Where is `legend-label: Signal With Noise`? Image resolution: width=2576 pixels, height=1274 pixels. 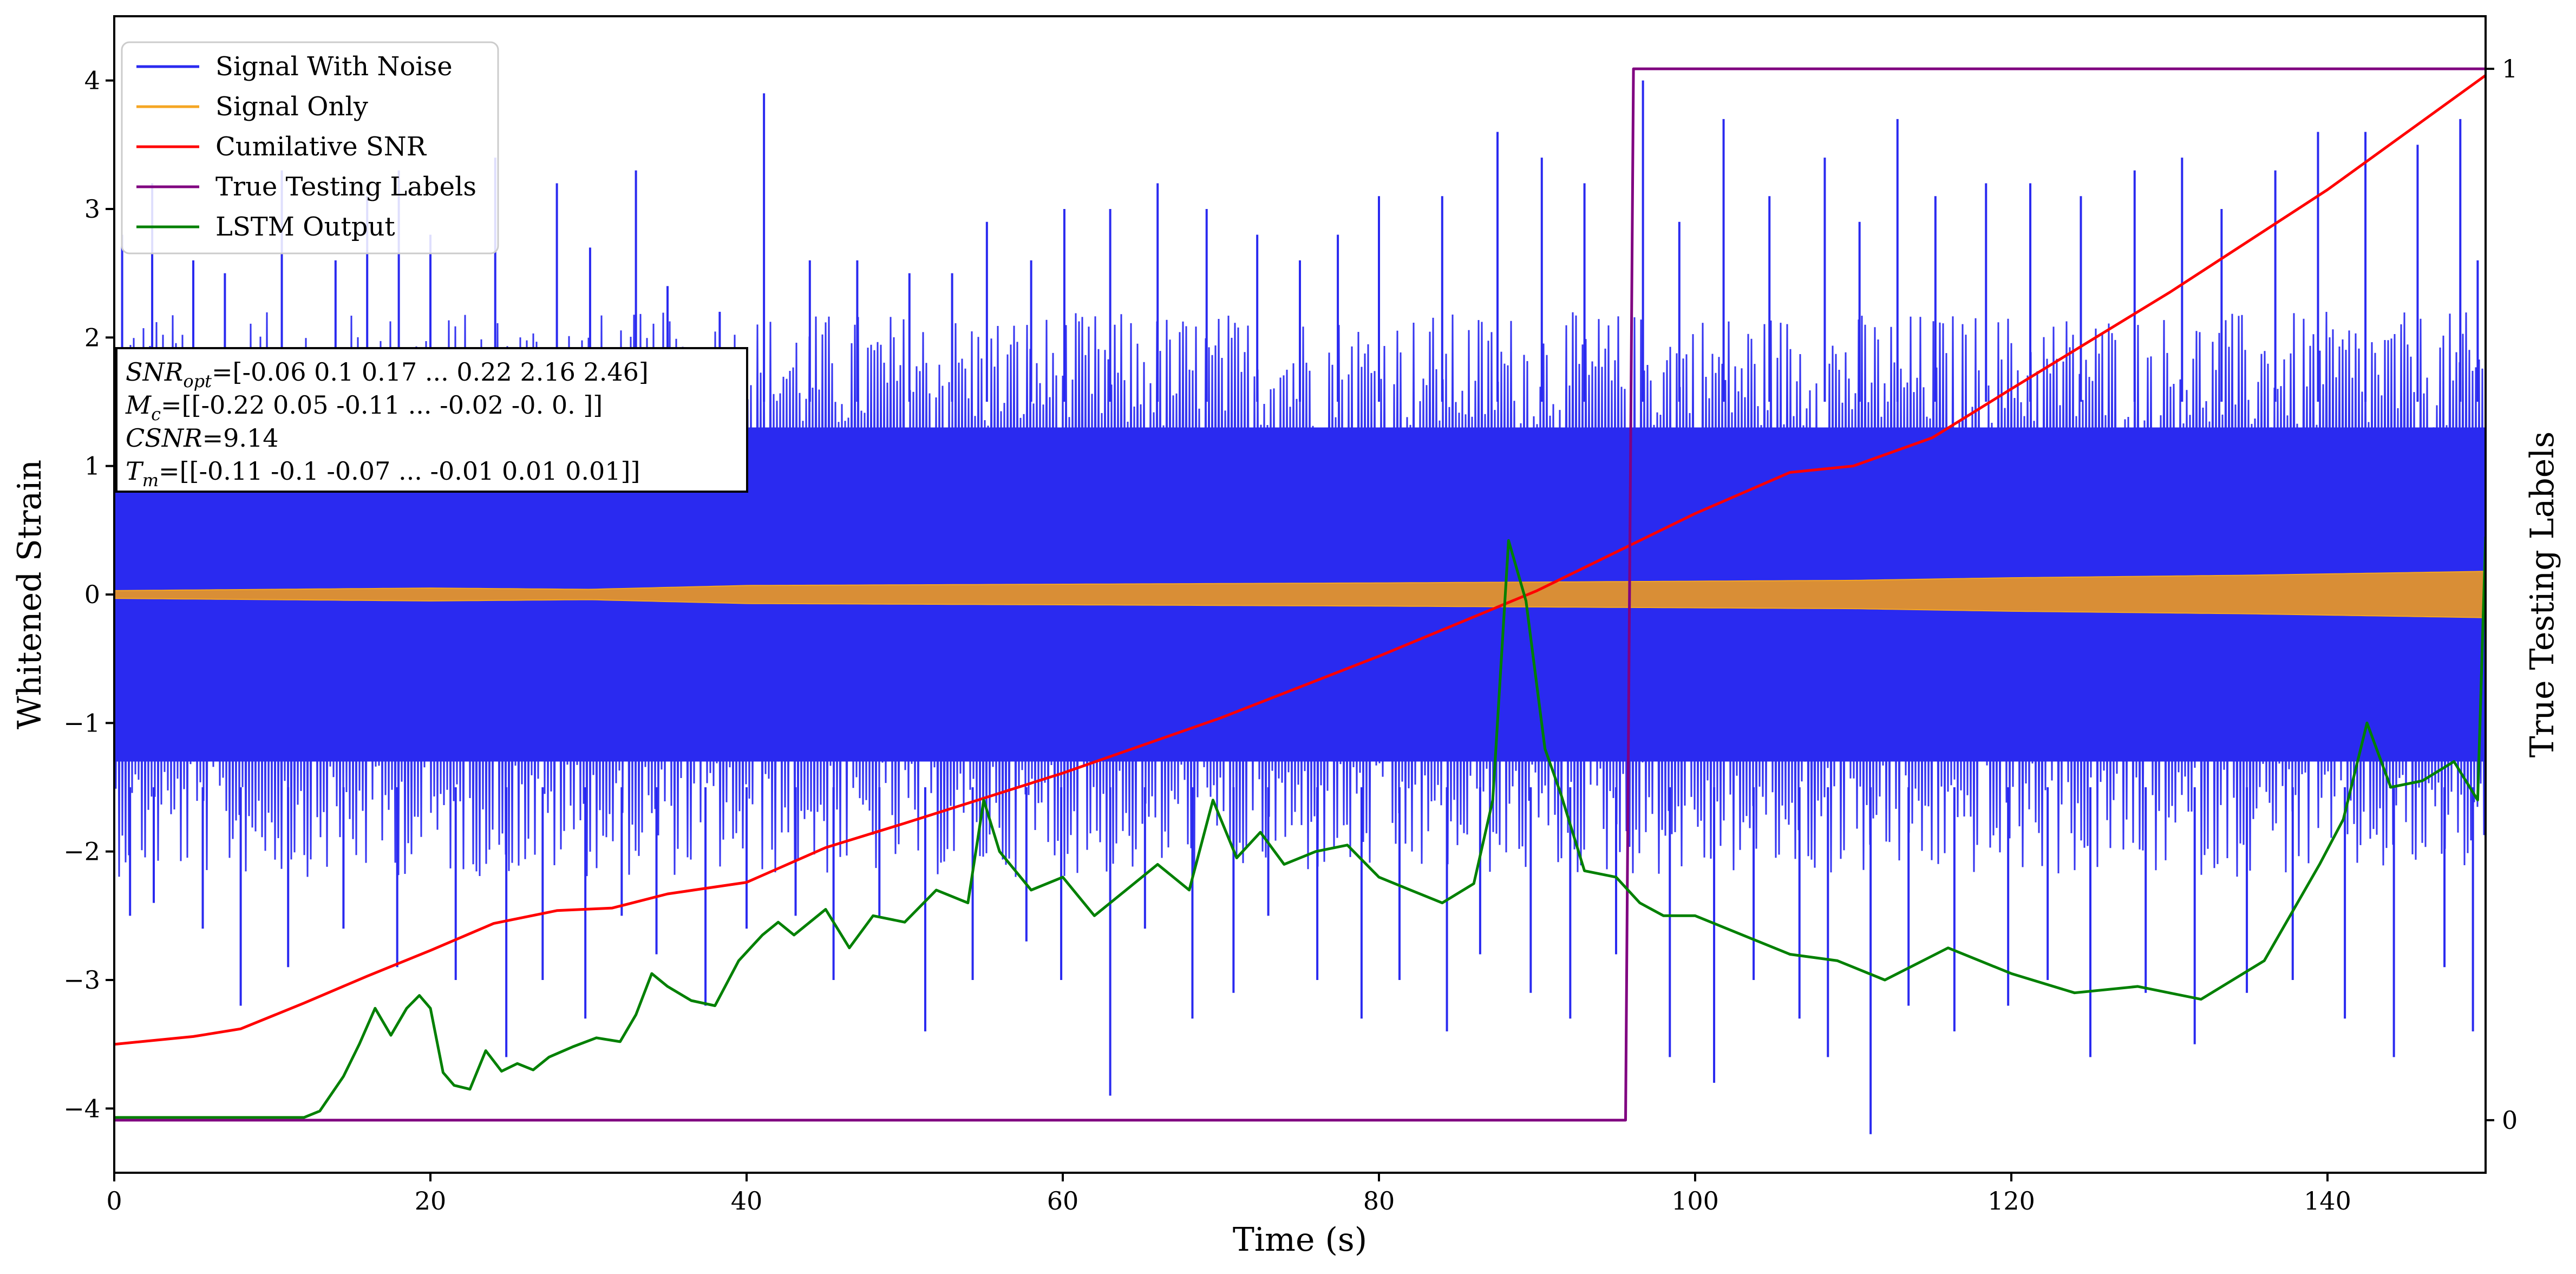 legend-label: Signal With Noise is located at coordinates (334, 66).